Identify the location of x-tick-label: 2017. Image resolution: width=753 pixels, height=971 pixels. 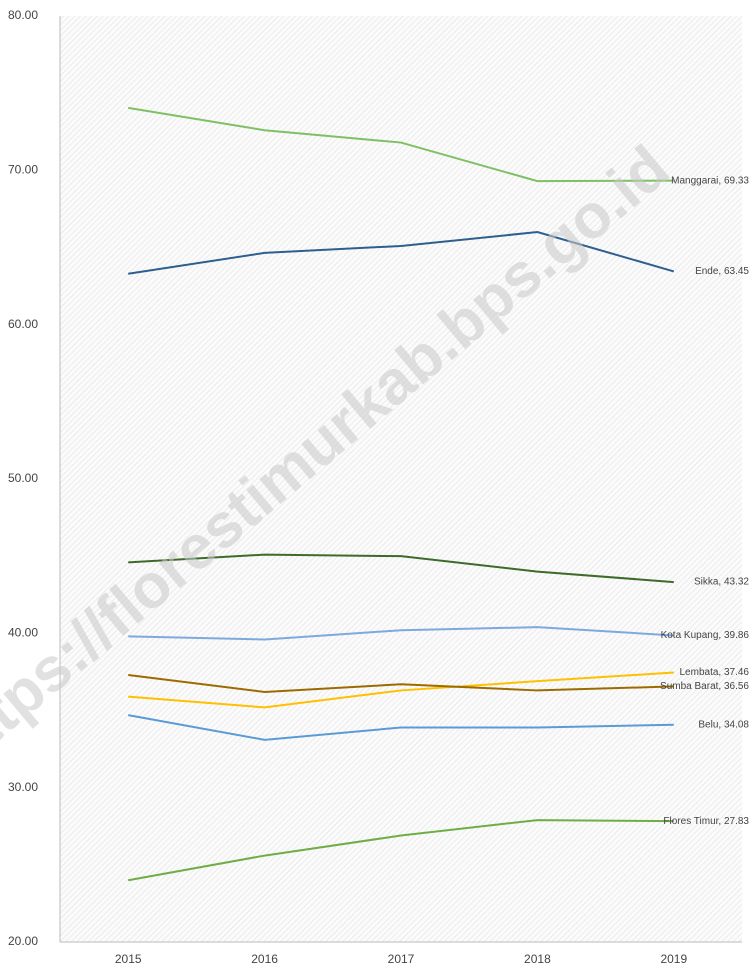
(401, 959).